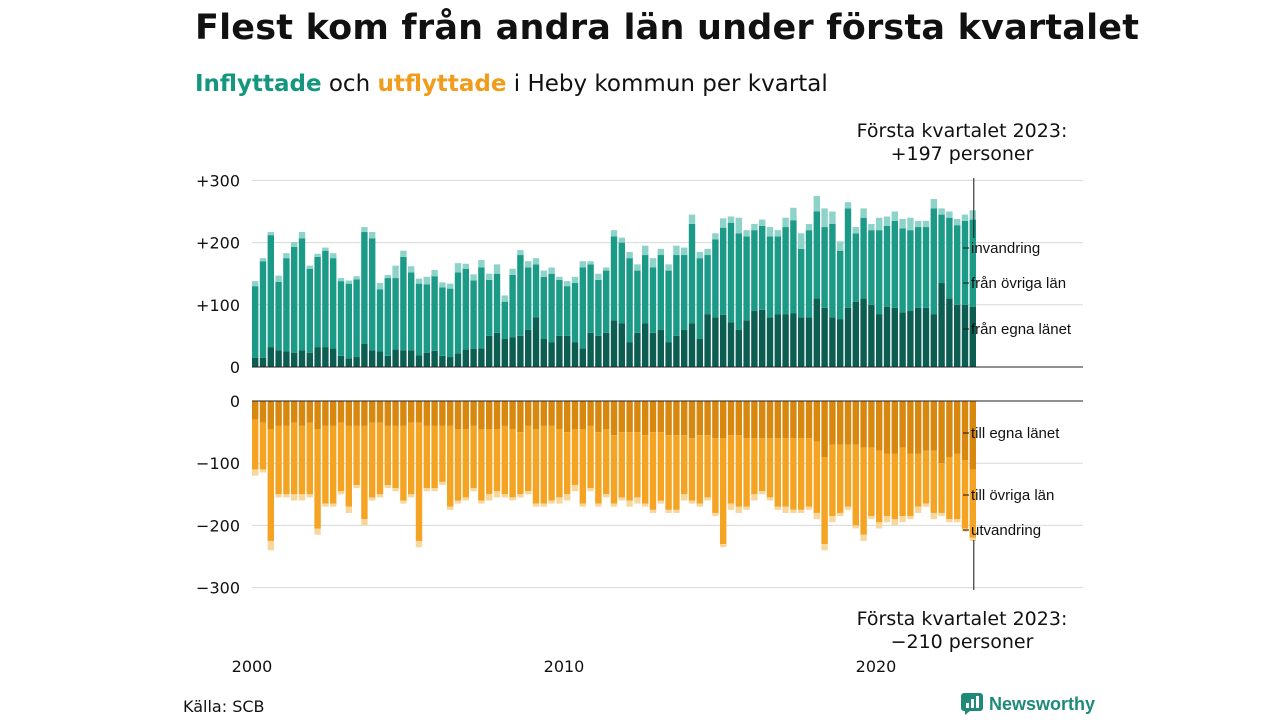  I want to click on series-label-out: till egna länet, so click(1015, 433).